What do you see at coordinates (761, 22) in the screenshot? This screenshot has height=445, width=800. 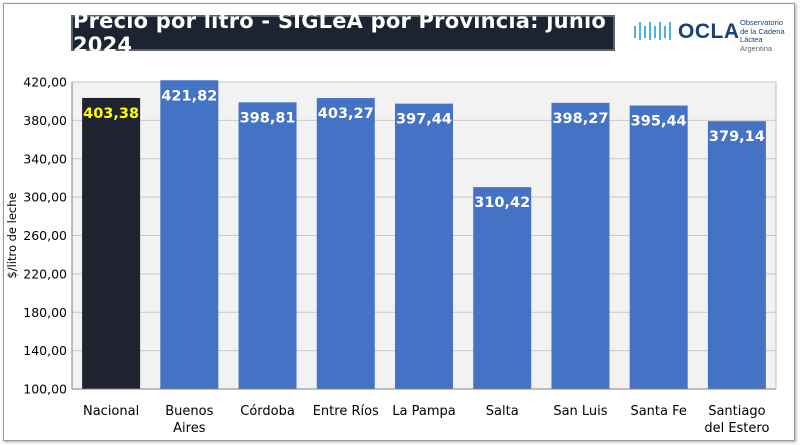 I see `logo-line-1: Observatorio` at bounding box center [761, 22].